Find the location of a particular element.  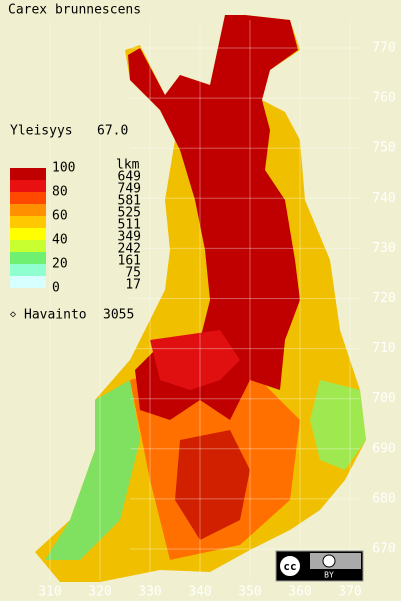

east-coordinate: 340 is located at coordinates (199, 592).